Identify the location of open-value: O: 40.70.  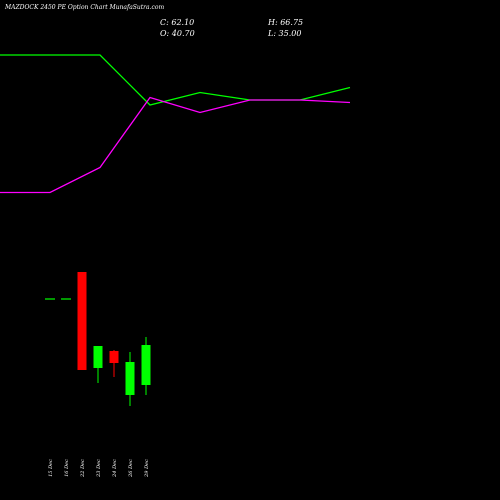
(177, 33).